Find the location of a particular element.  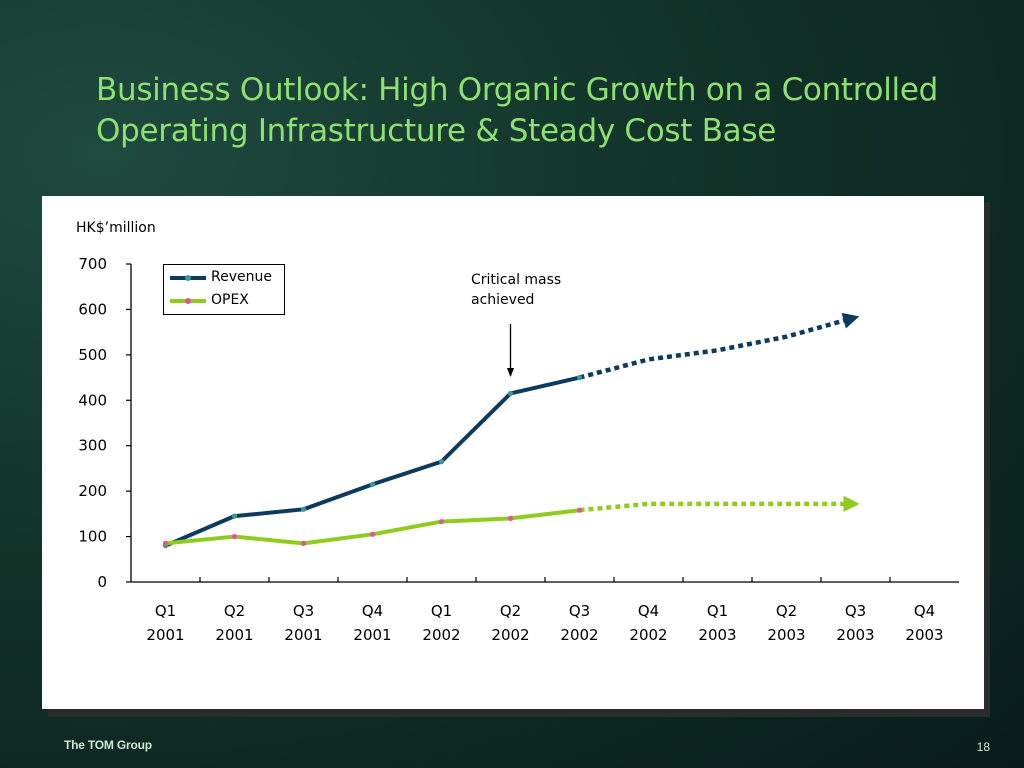

page-number: 18 is located at coordinates (983, 747).